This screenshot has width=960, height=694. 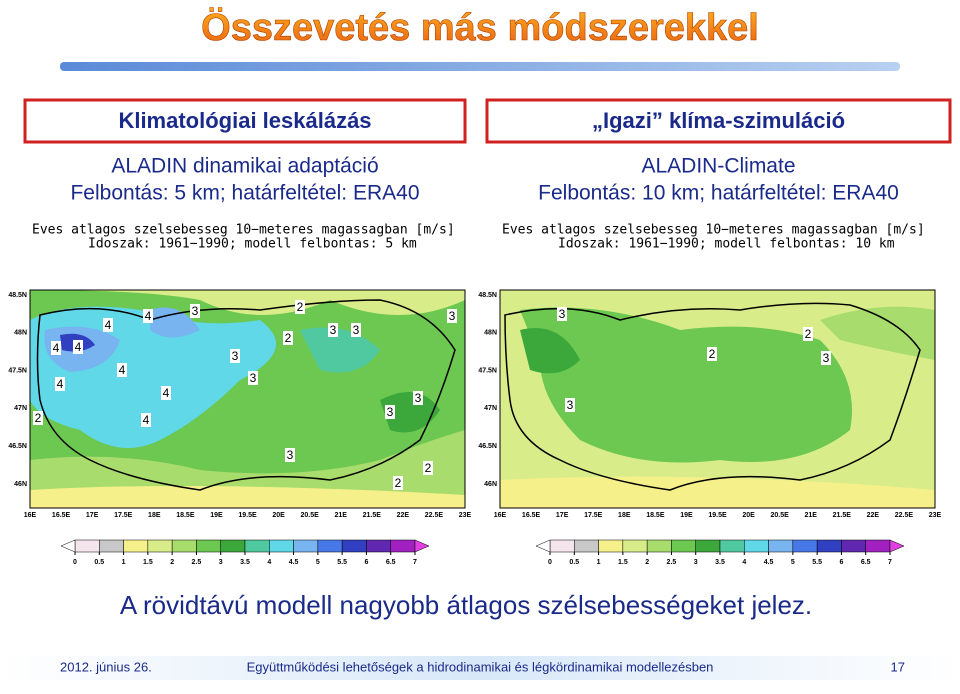 What do you see at coordinates (647, 562) in the screenshot?
I see `colorbar-tick-label: 2` at bounding box center [647, 562].